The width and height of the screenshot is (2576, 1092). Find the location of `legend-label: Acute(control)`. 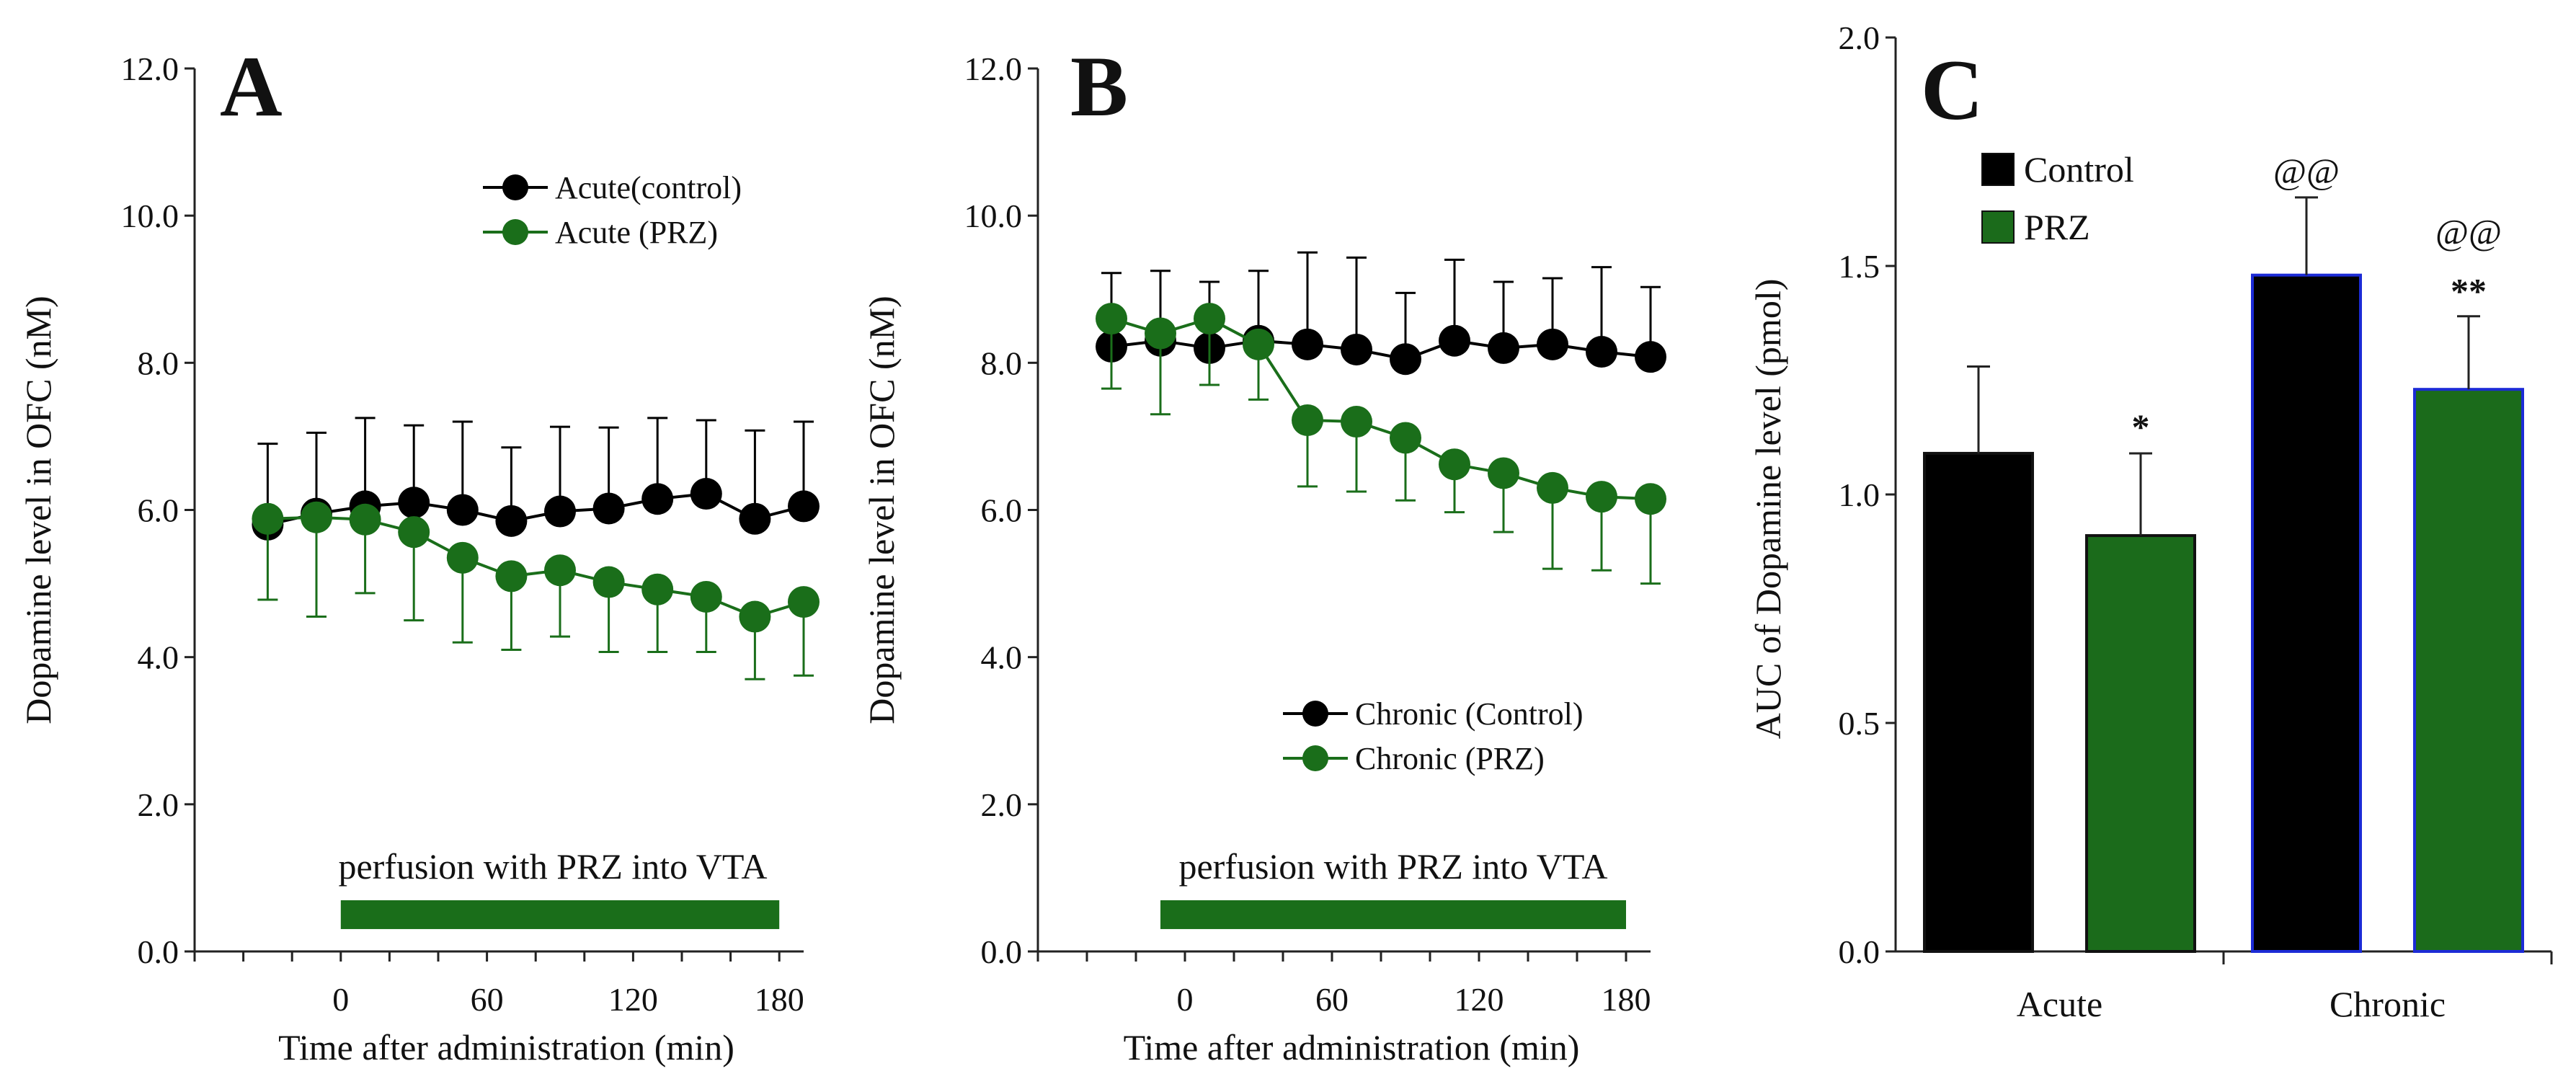

legend-label: Acute(control) is located at coordinates (648, 187).